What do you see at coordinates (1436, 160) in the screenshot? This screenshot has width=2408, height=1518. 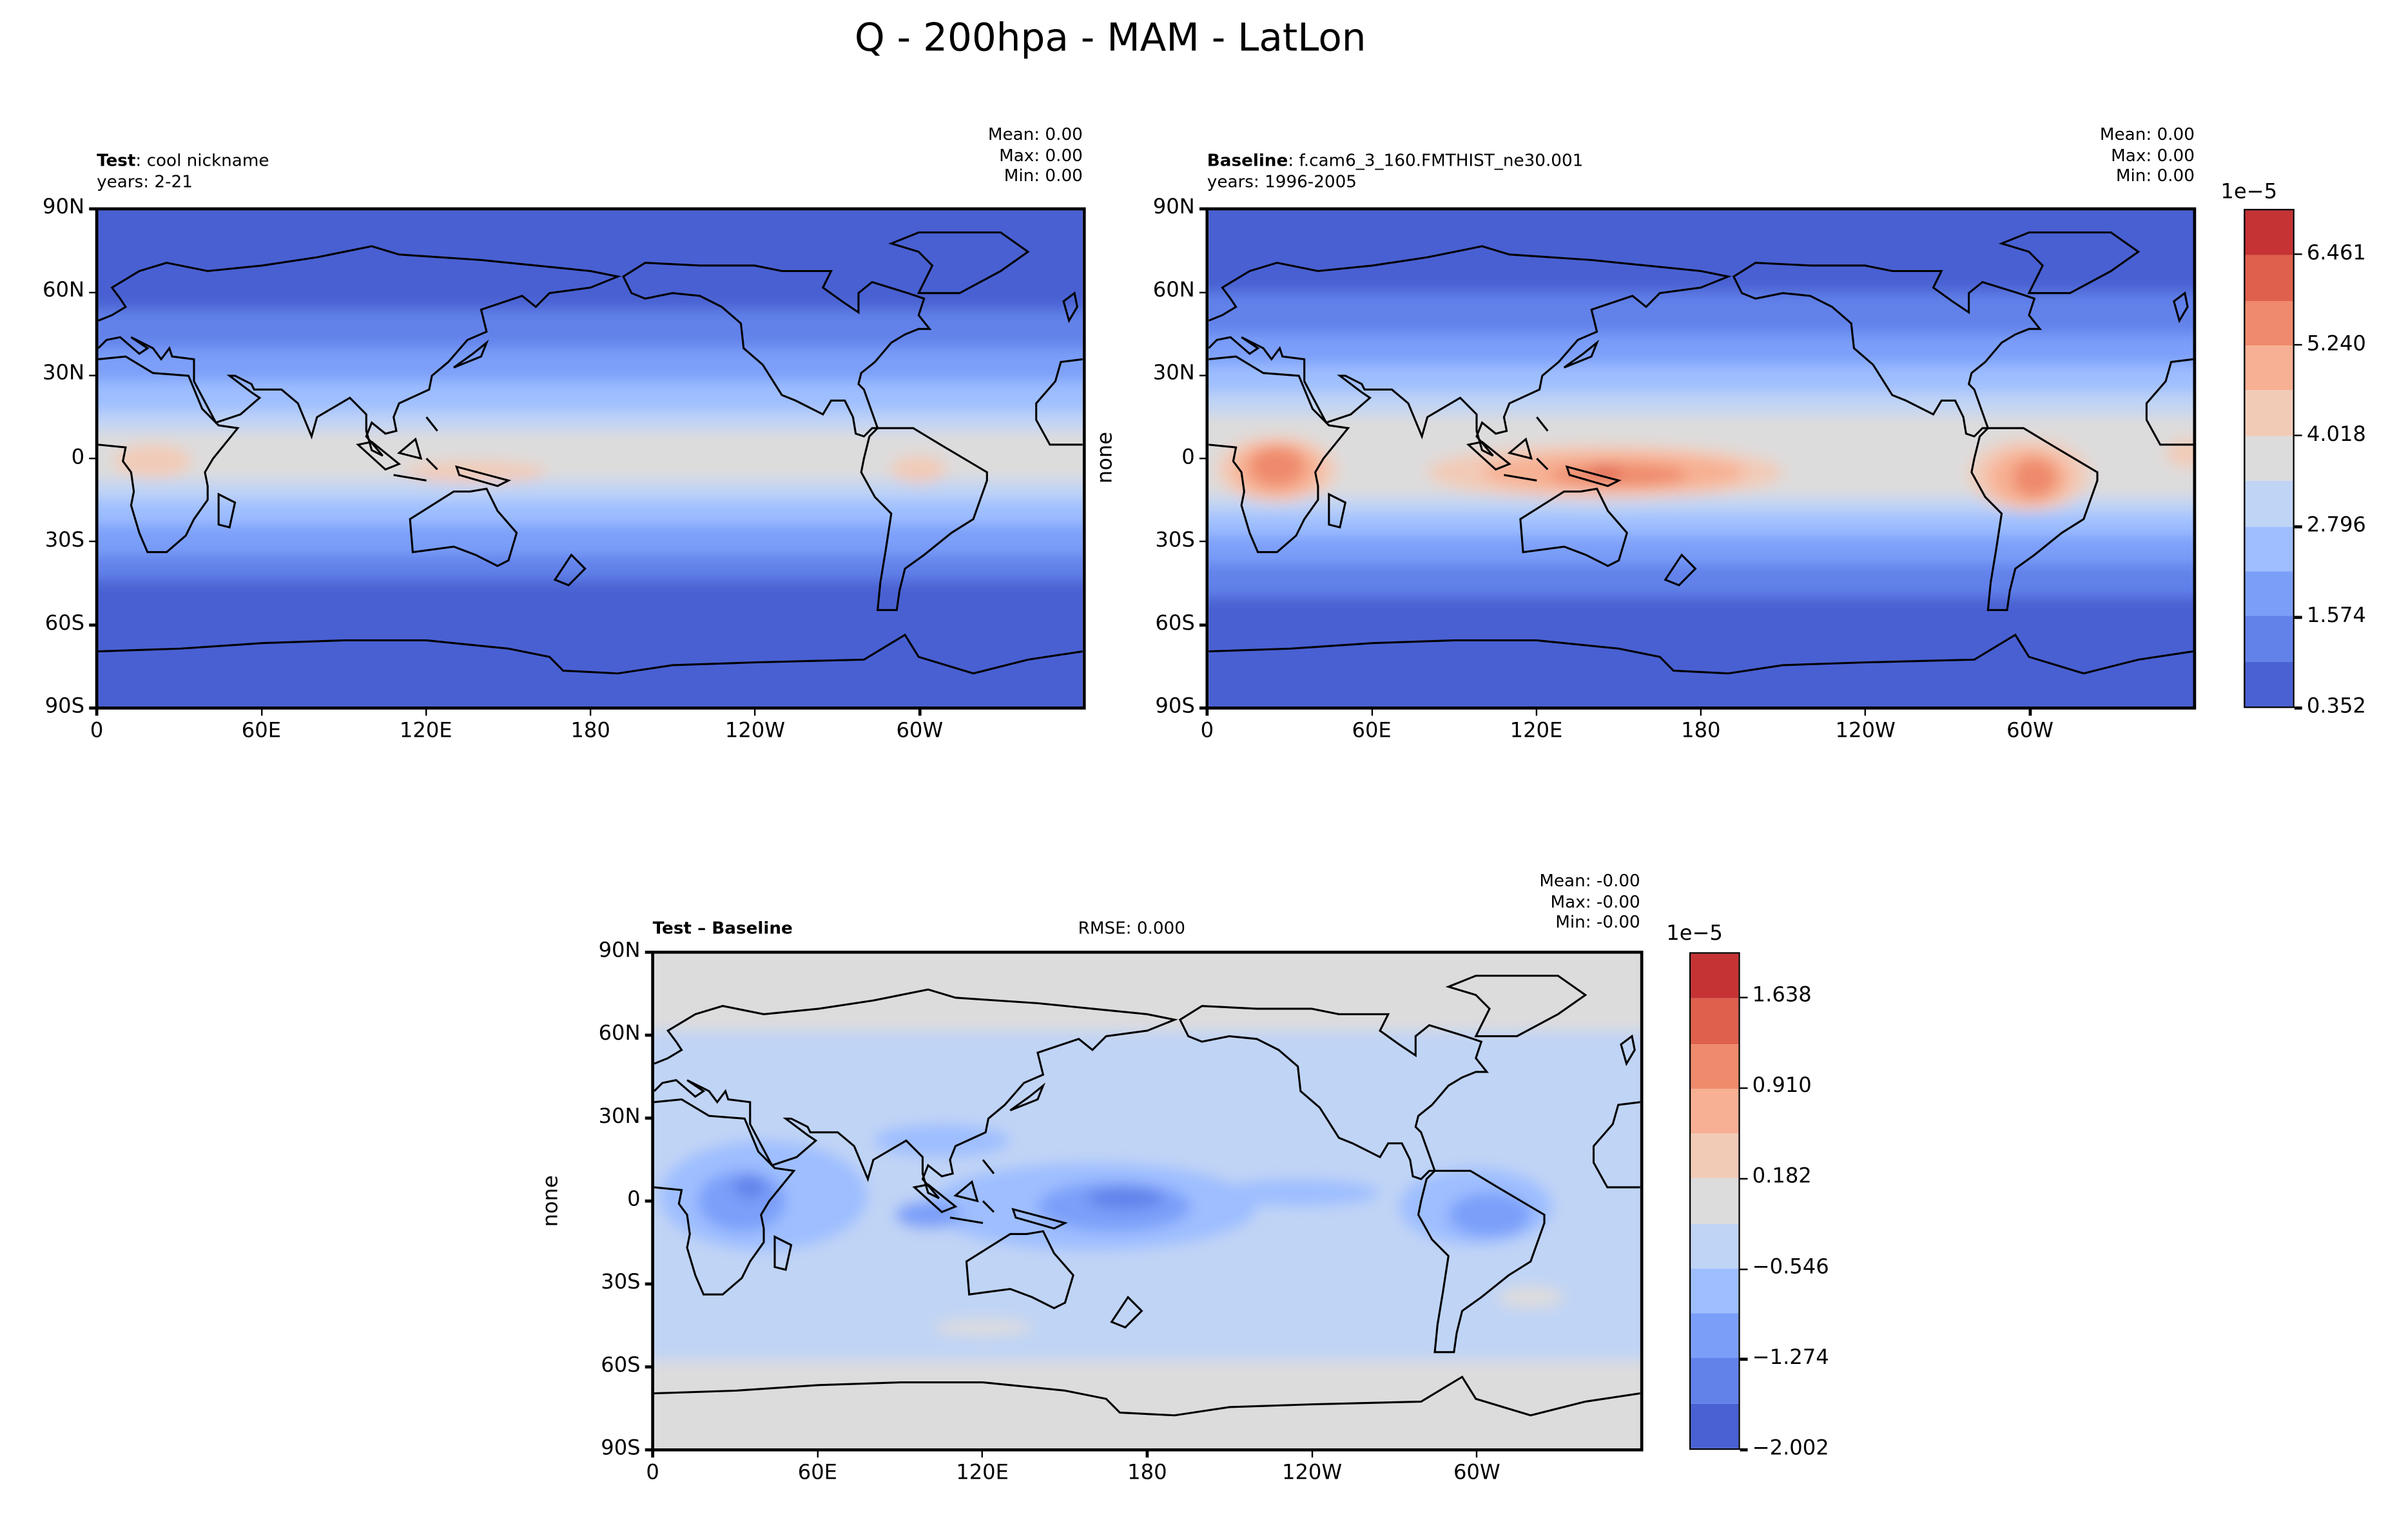 I see `baseline-title-case: : f.cam6_3_160.FMTHIST_ne30.001` at bounding box center [1436, 160].